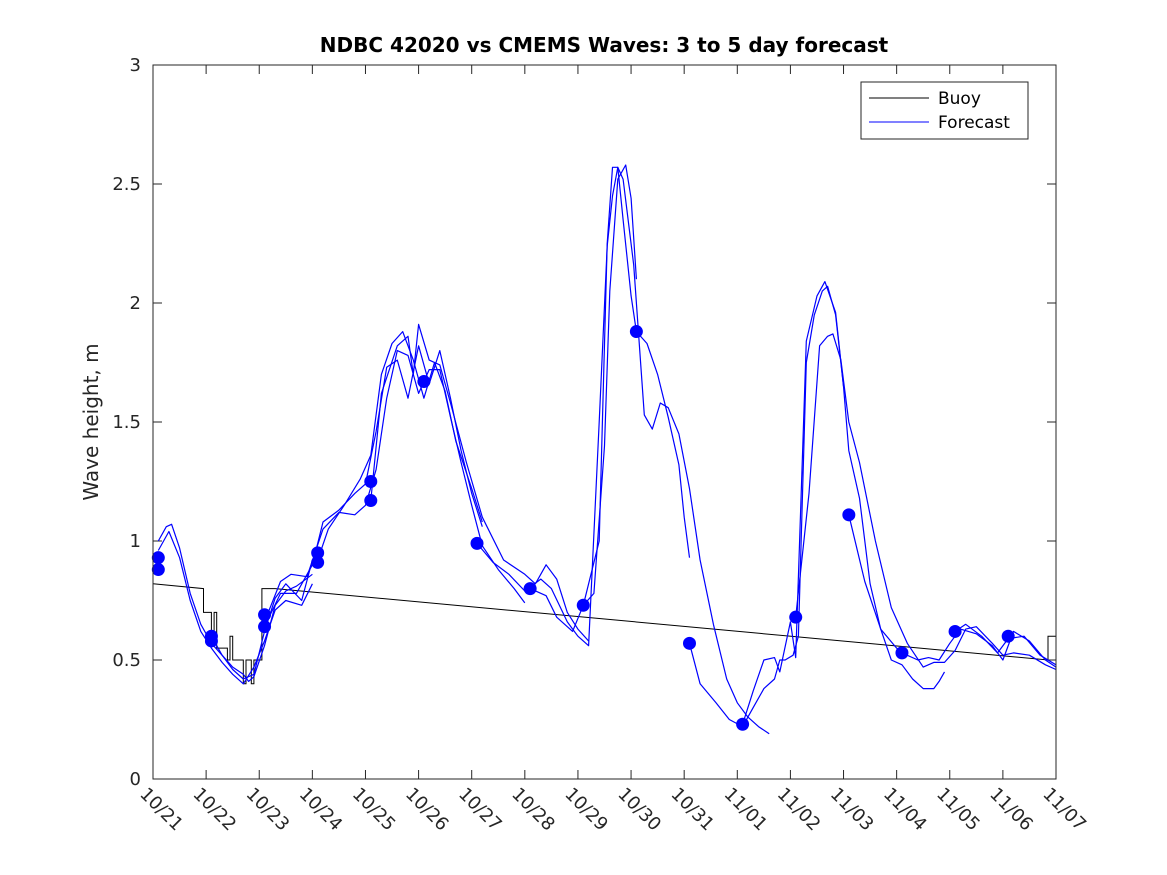 The image size is (1167, 875). I want to click on y-tick-label-2: 1, so click(135, 541).